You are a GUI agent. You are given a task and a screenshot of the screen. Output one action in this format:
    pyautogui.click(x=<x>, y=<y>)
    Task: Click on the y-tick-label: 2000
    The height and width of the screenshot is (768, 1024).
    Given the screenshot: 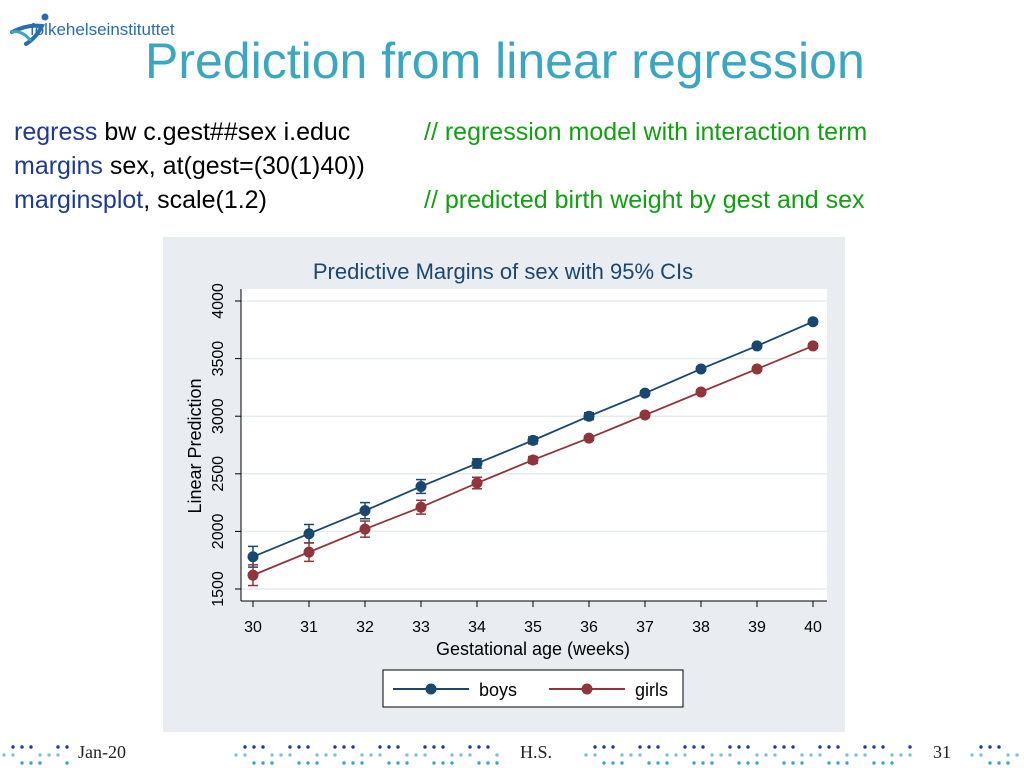 What is the action you would take?
    pyautogui.click(x=218, y=532)
    